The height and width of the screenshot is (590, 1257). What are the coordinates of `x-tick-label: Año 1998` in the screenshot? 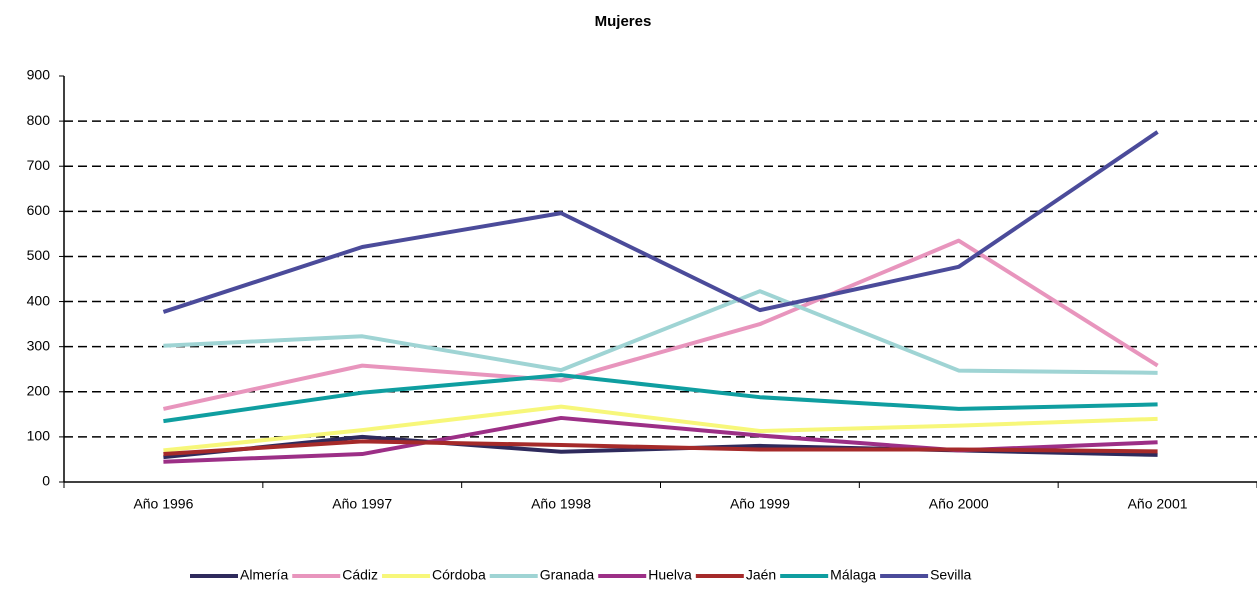 It's located at (561, 504).